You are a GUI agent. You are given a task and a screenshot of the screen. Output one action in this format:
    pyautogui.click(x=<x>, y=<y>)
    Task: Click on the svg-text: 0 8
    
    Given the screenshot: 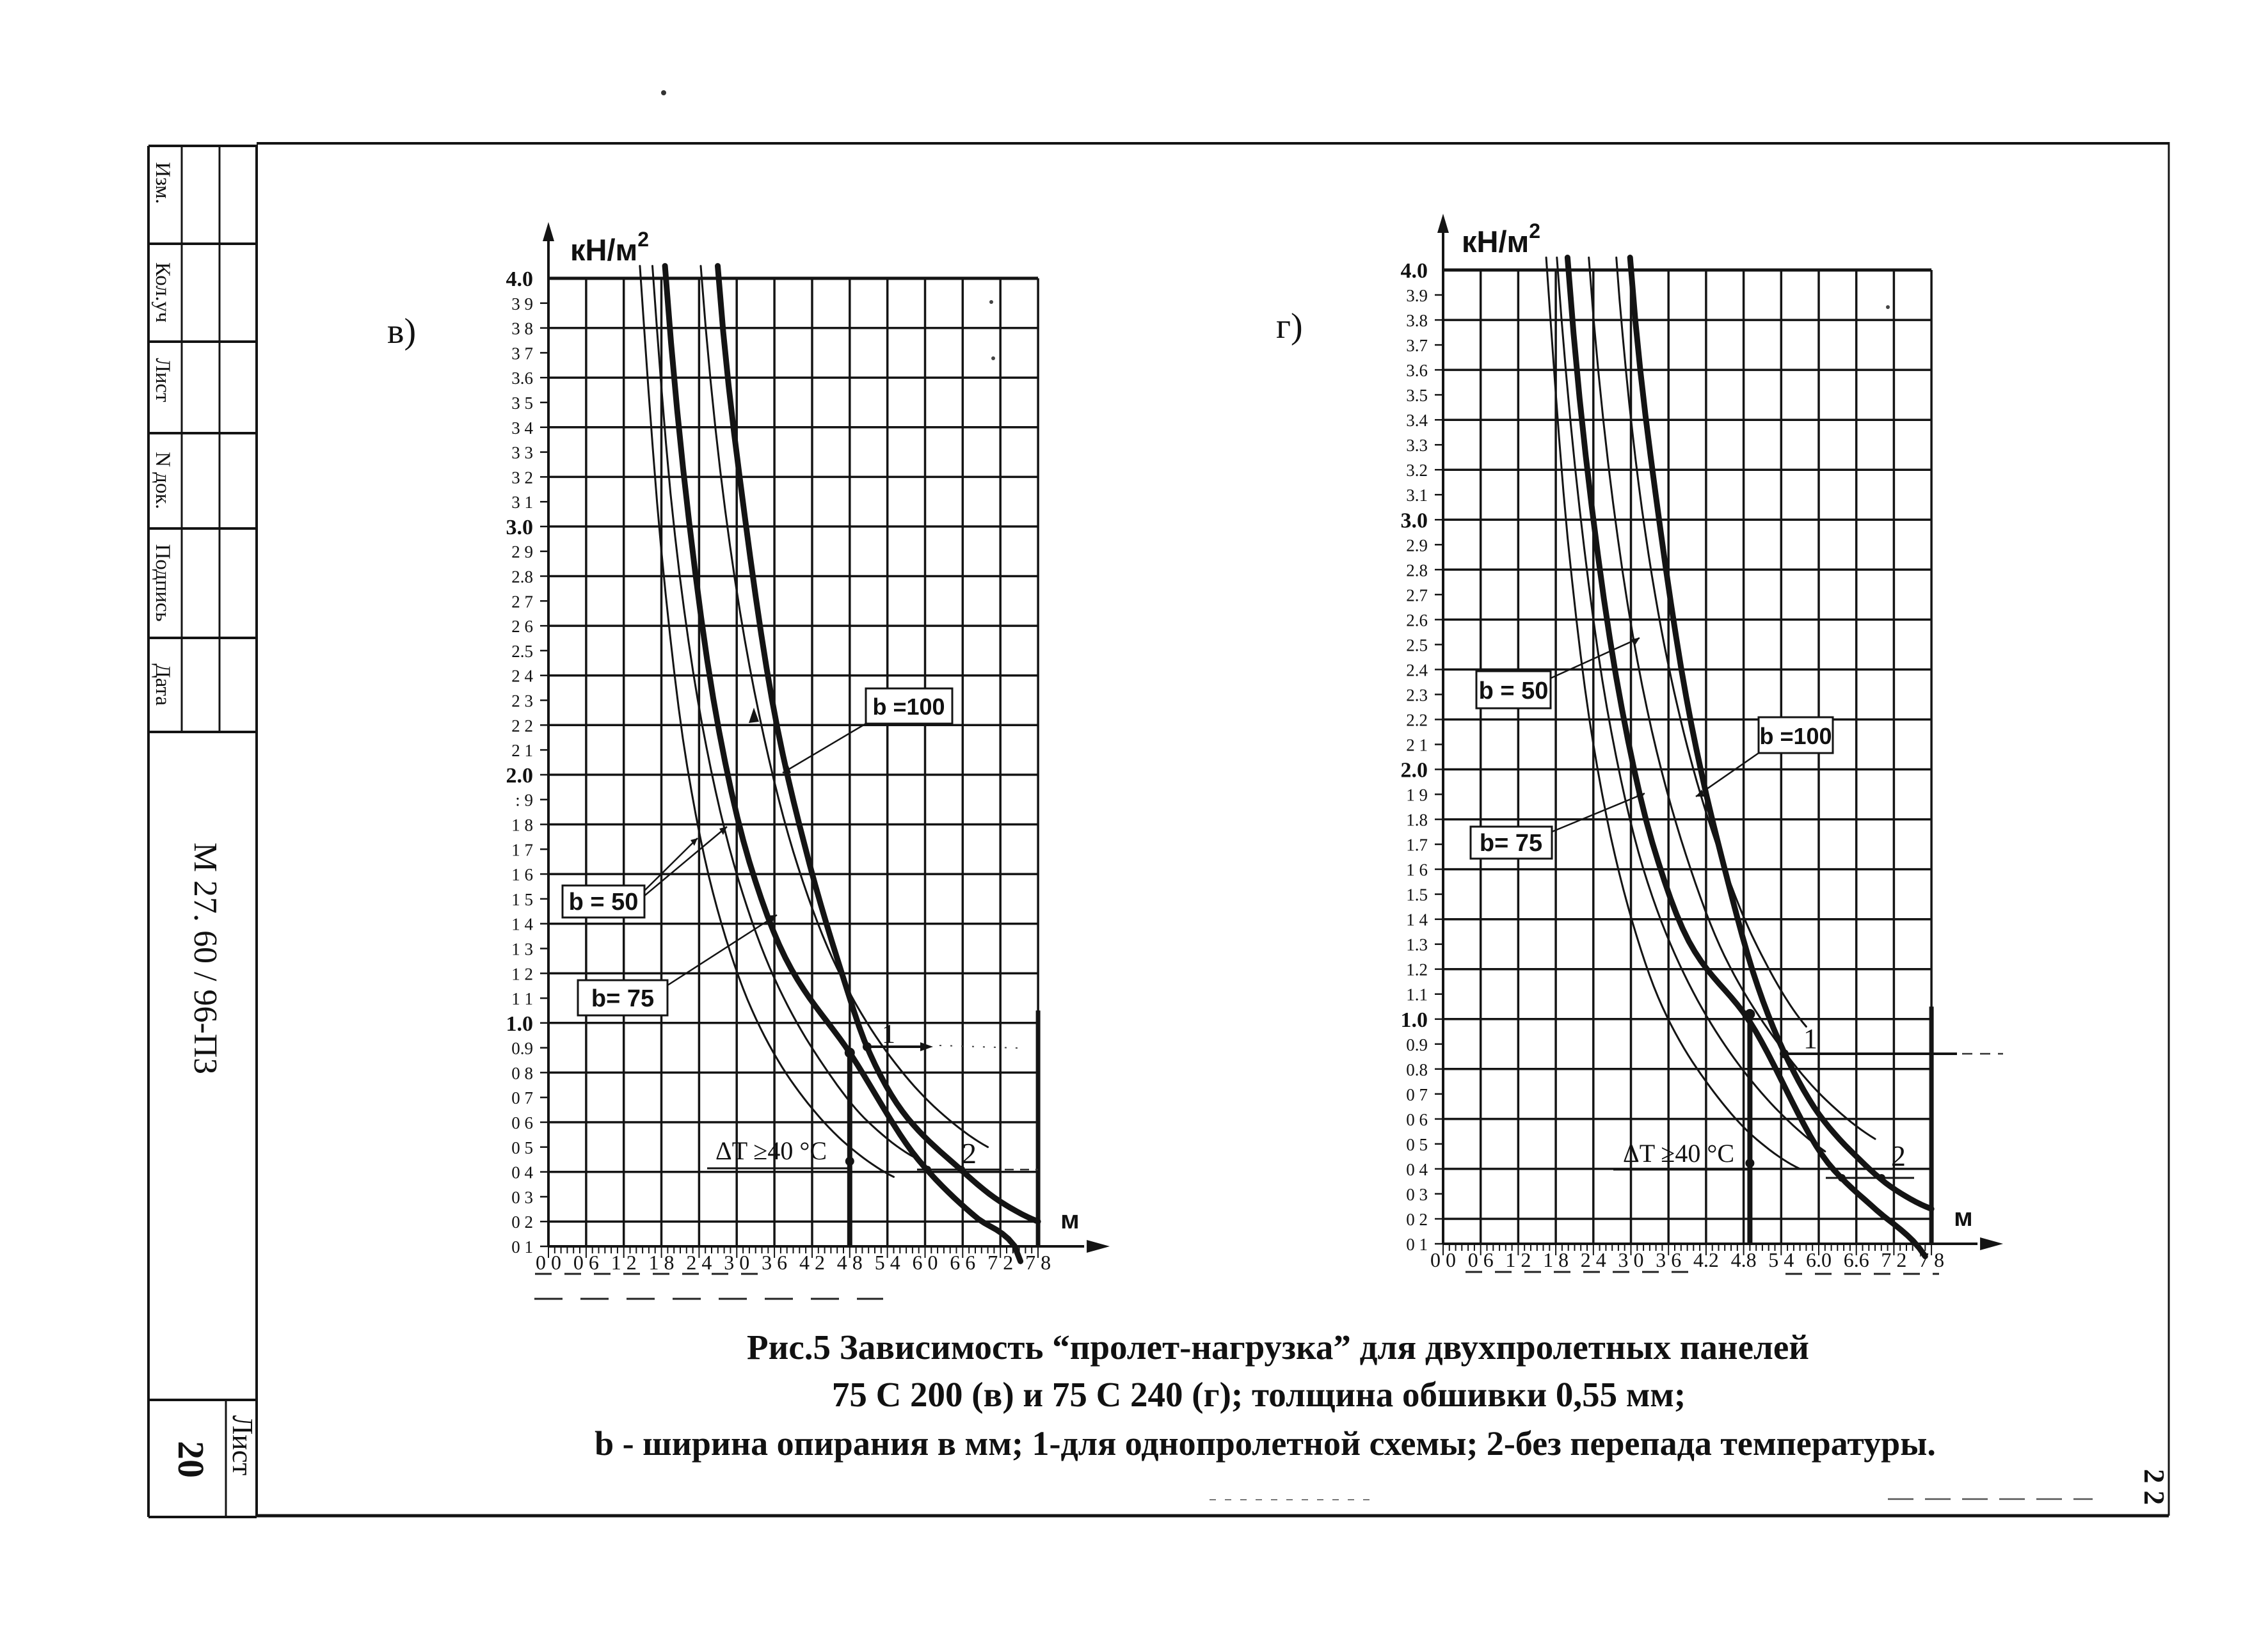 What is the action you would take?
    pyautogui.click(x=522, y=1073)
    